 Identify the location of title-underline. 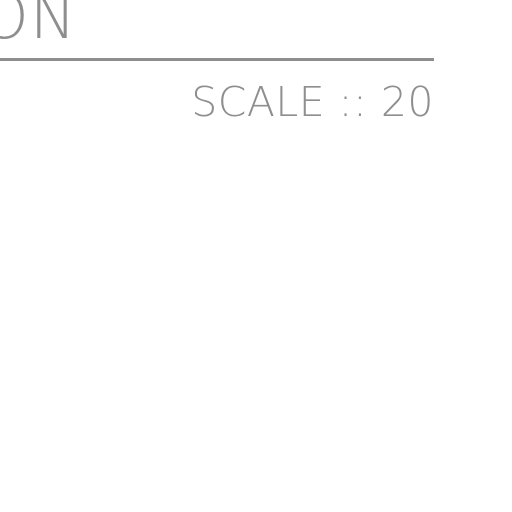
(217, 59).